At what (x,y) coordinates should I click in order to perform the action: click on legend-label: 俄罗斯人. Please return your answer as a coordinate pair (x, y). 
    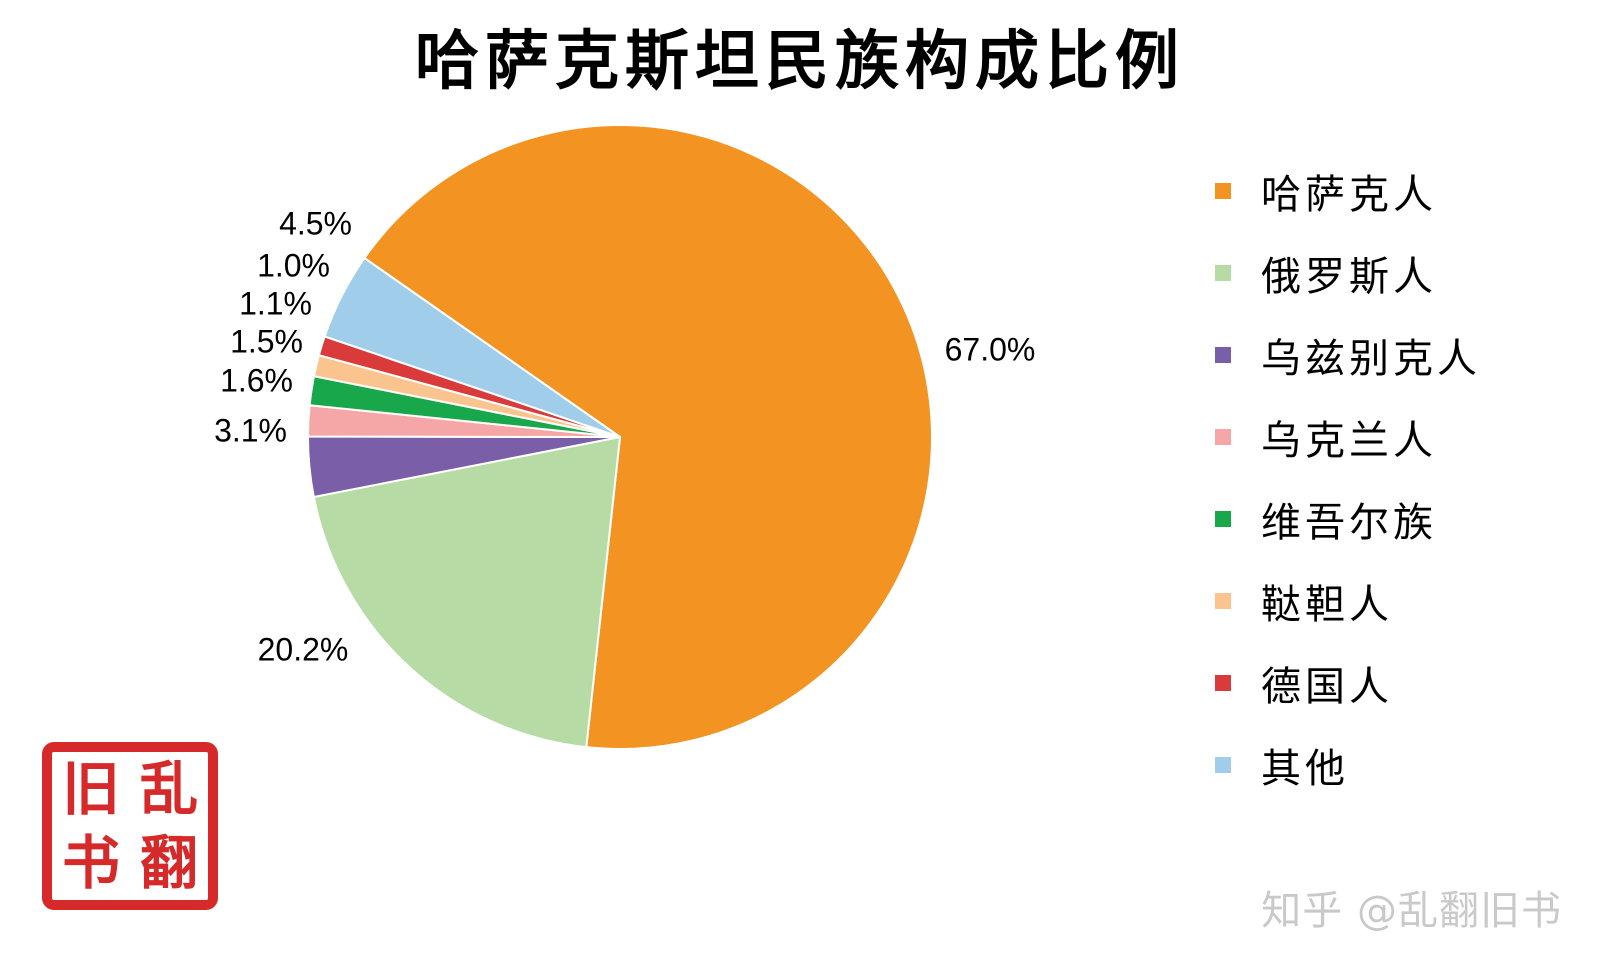
    Looking at the image, I should click on (1349, 277).